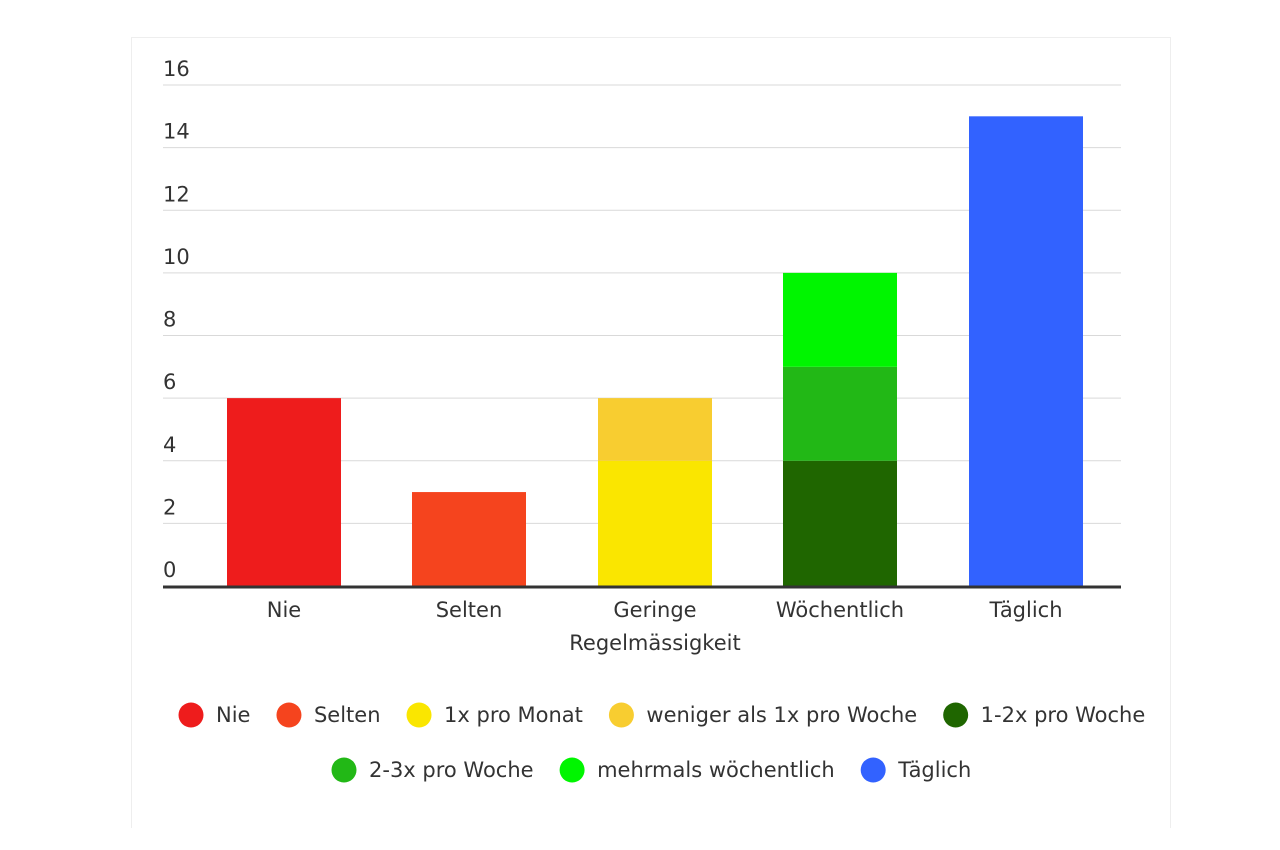 The width and height of the screenshot is (1280, 850). I want to click on y-tick-label: 10, so click(176, 257).